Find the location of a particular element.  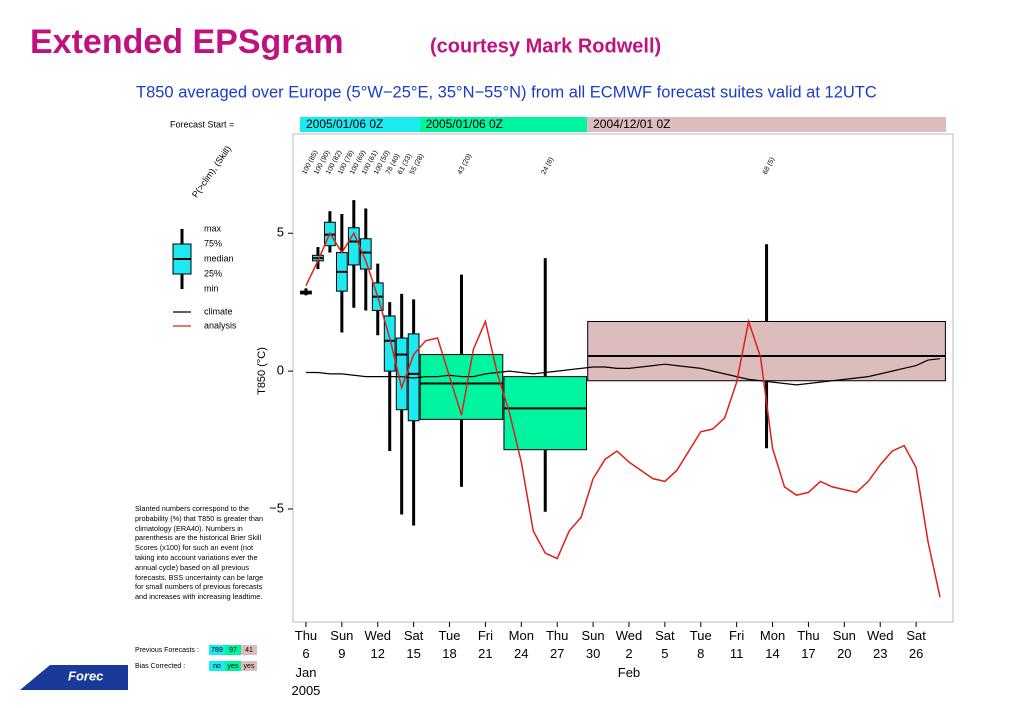

box-legend-text: max is located at coordinates (213, 228).